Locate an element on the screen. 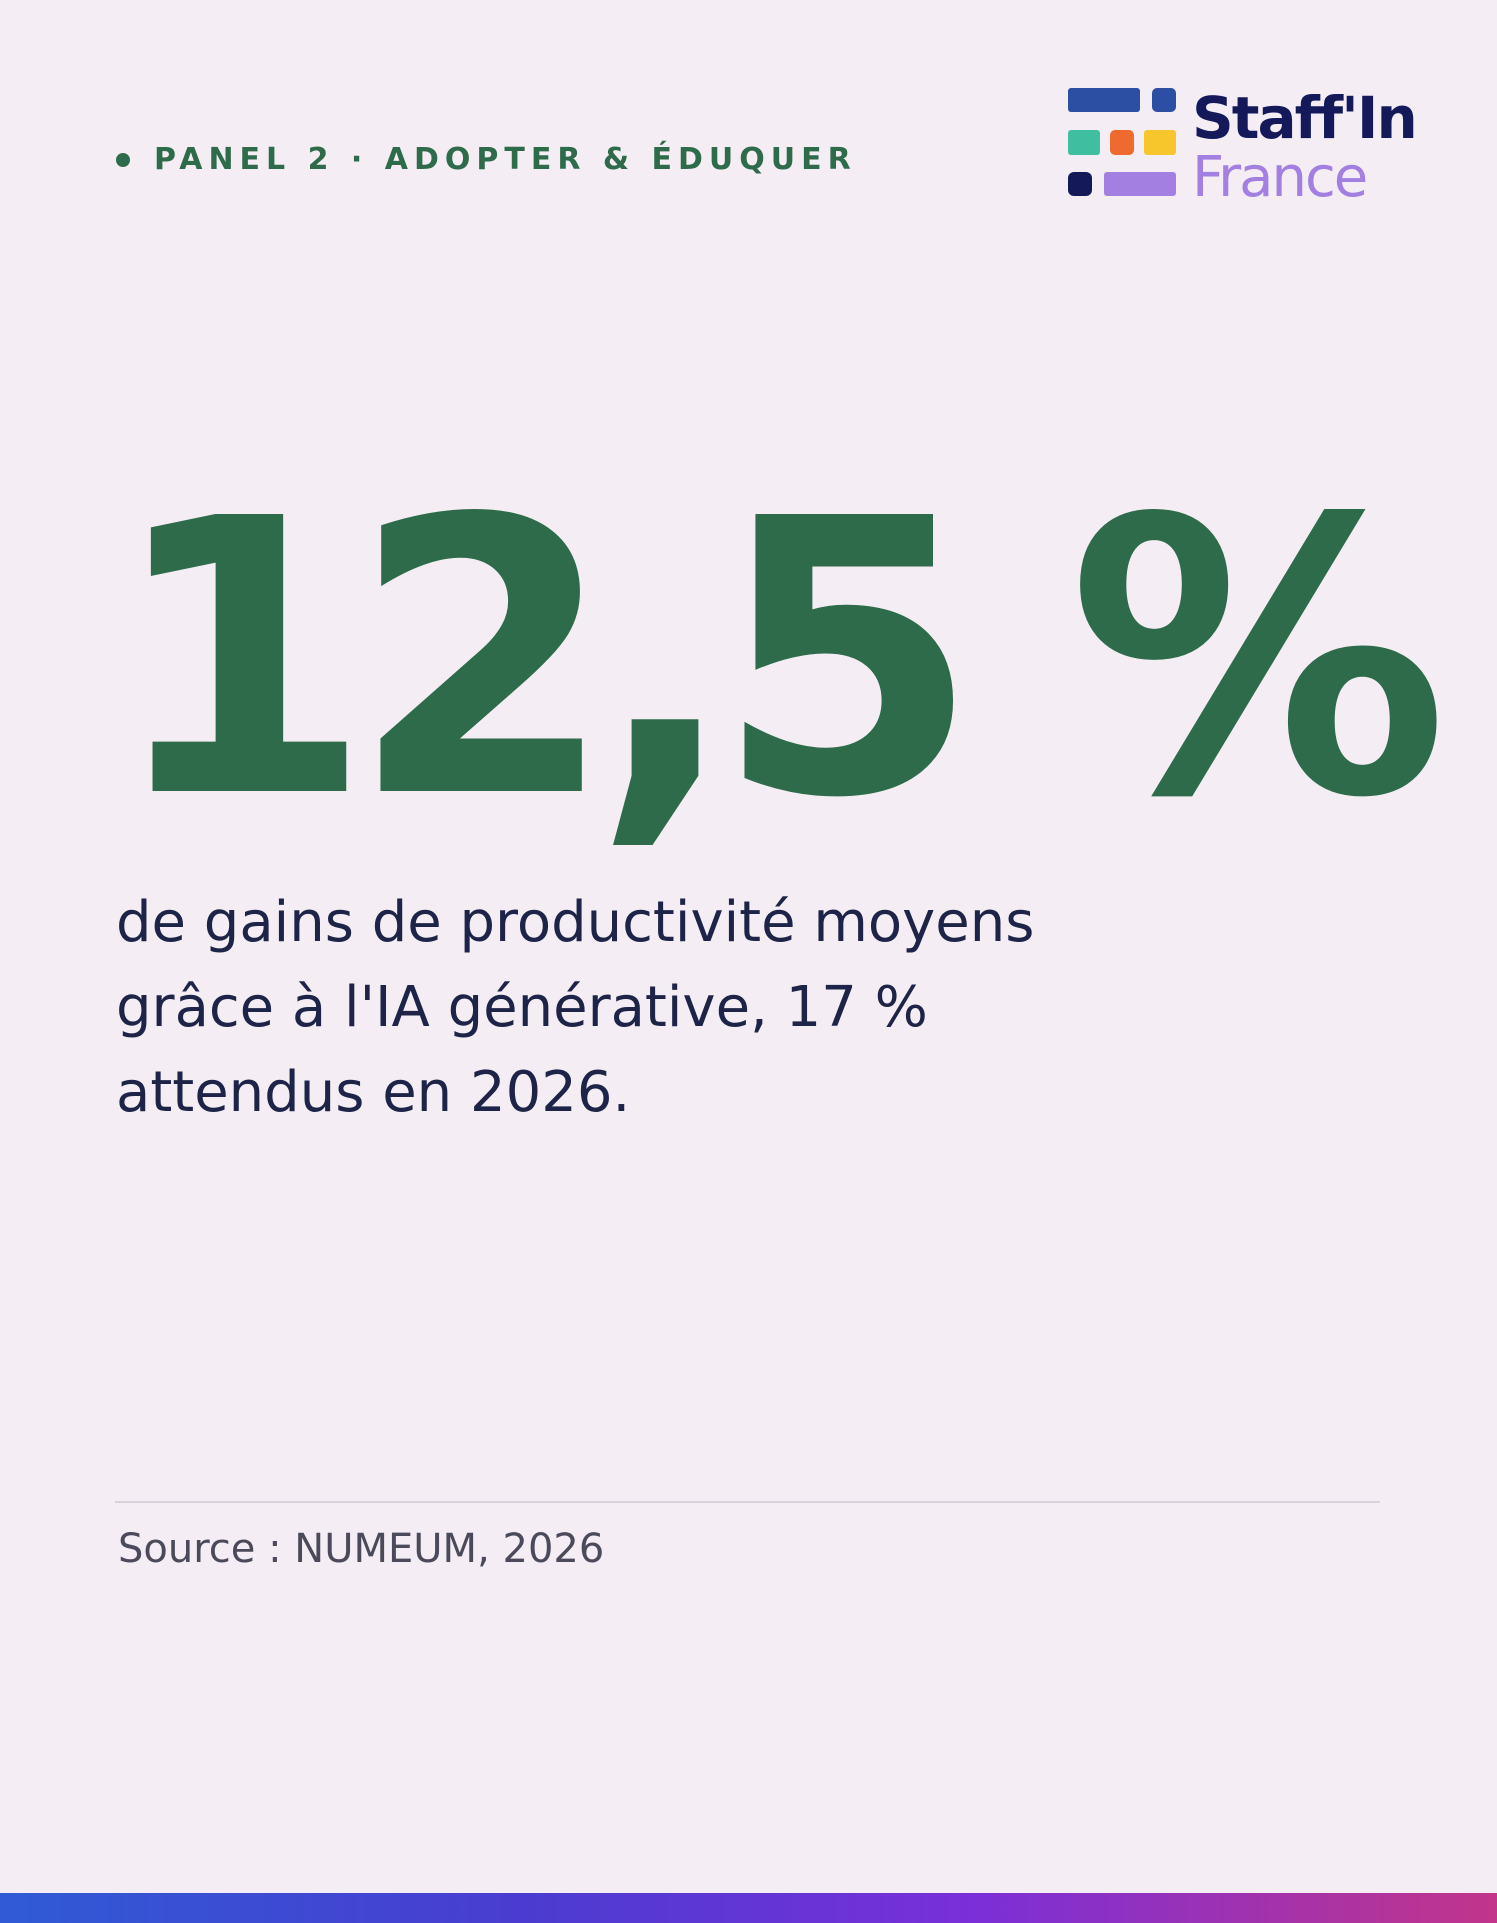 This screenshot has height=1923, width=1497. logo: Staff'In France is located at coordinates (1243, 146).